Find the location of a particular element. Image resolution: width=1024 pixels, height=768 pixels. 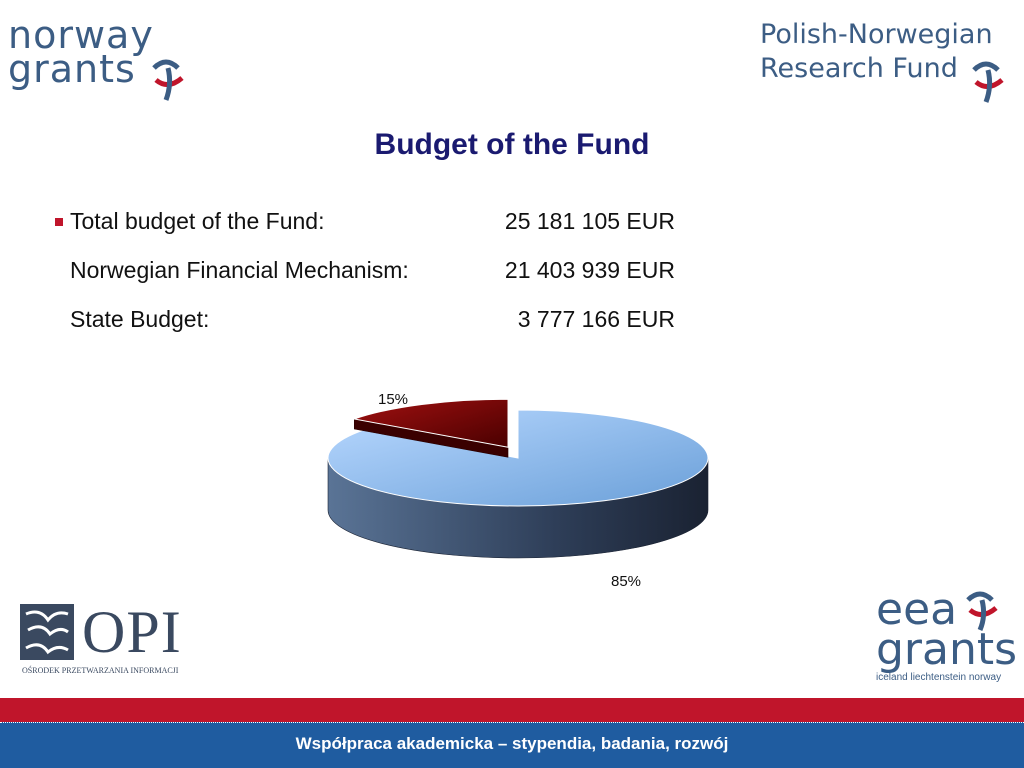

eea-logo-subtitle: iceland liechtenstein norway is located at coordinates (939, 677).